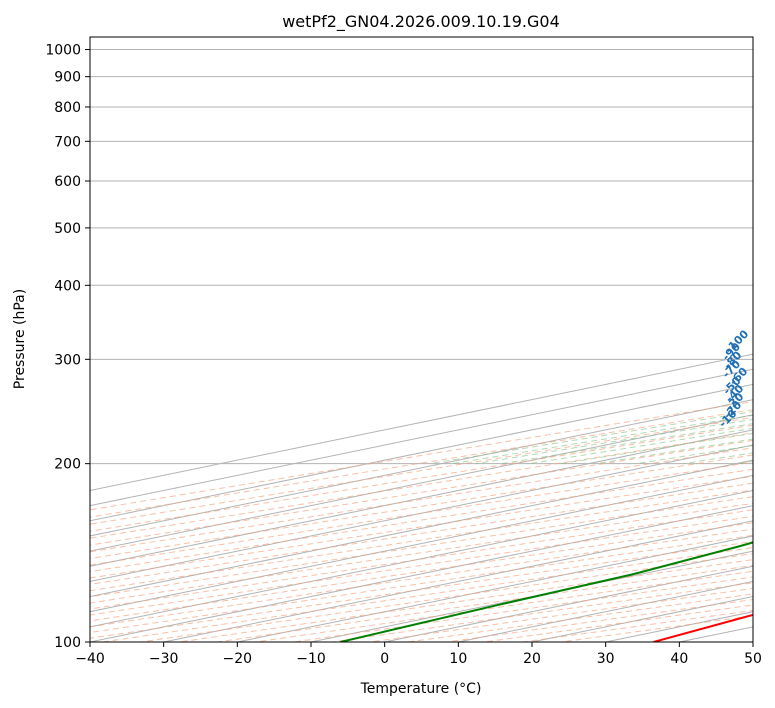 Image resolution: width=775 pixels, height=708 pixels. What do you see at coordinates (67, 465) in the screenshot?
I see `y-tick-label: 200` at bounding box center [67, 465].